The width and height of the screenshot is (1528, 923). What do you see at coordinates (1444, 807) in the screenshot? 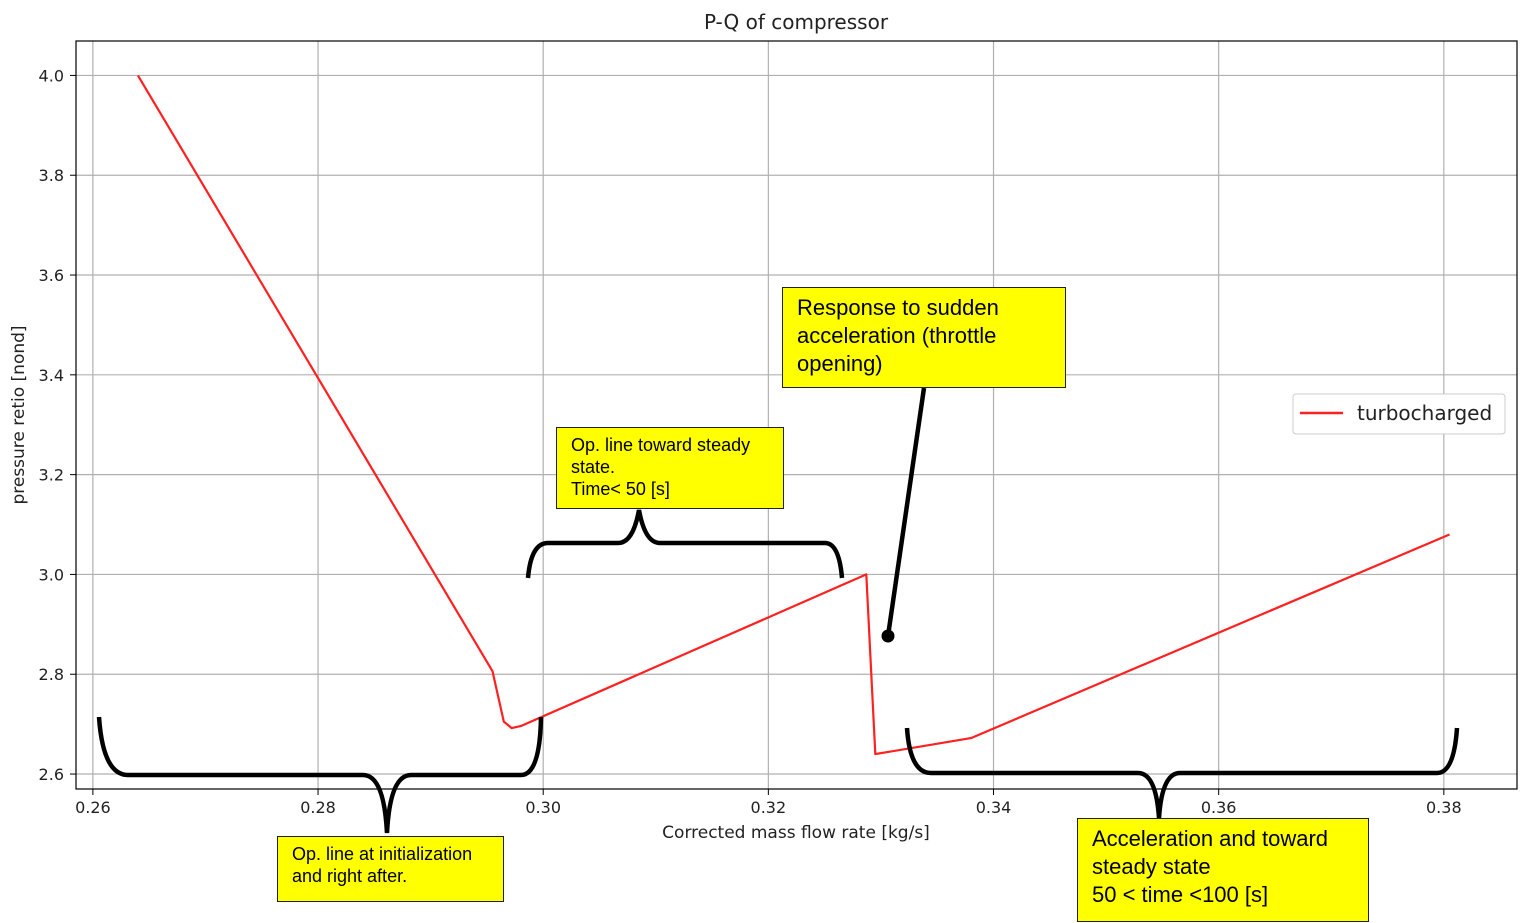
I see `x-tick-label: 0.38` at bounding box center [1444, 807].